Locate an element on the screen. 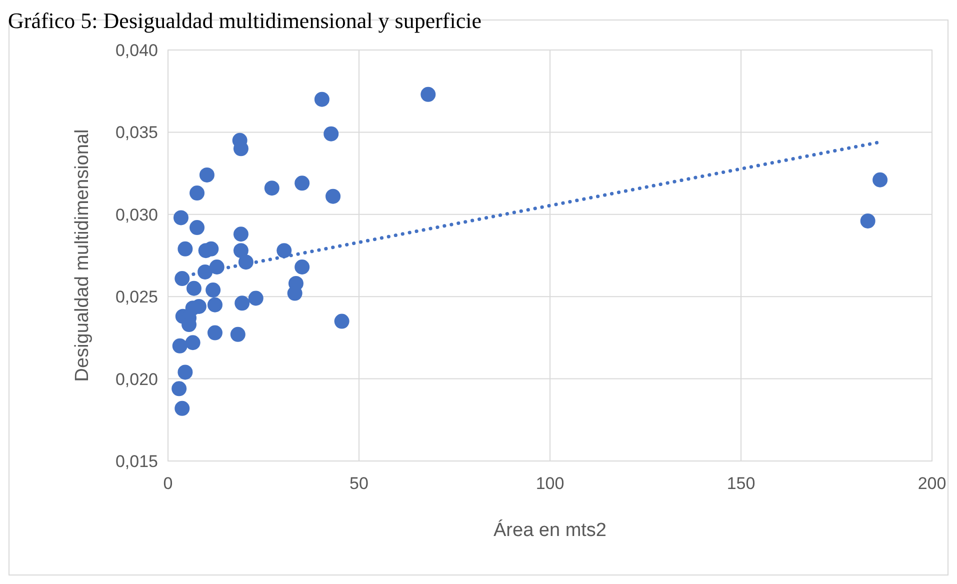  y-tick-label: 0,020 is located at coordinates (136, 379).